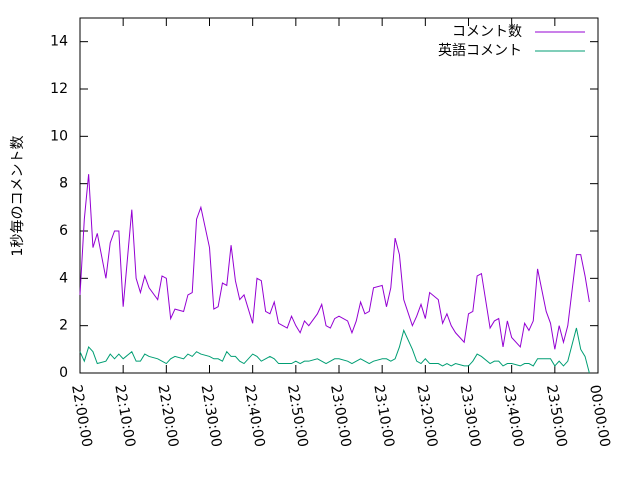 The width and height of the screenshot is (640, 484). I want to click on legend-label: 英語コメント, so click(480, 50).